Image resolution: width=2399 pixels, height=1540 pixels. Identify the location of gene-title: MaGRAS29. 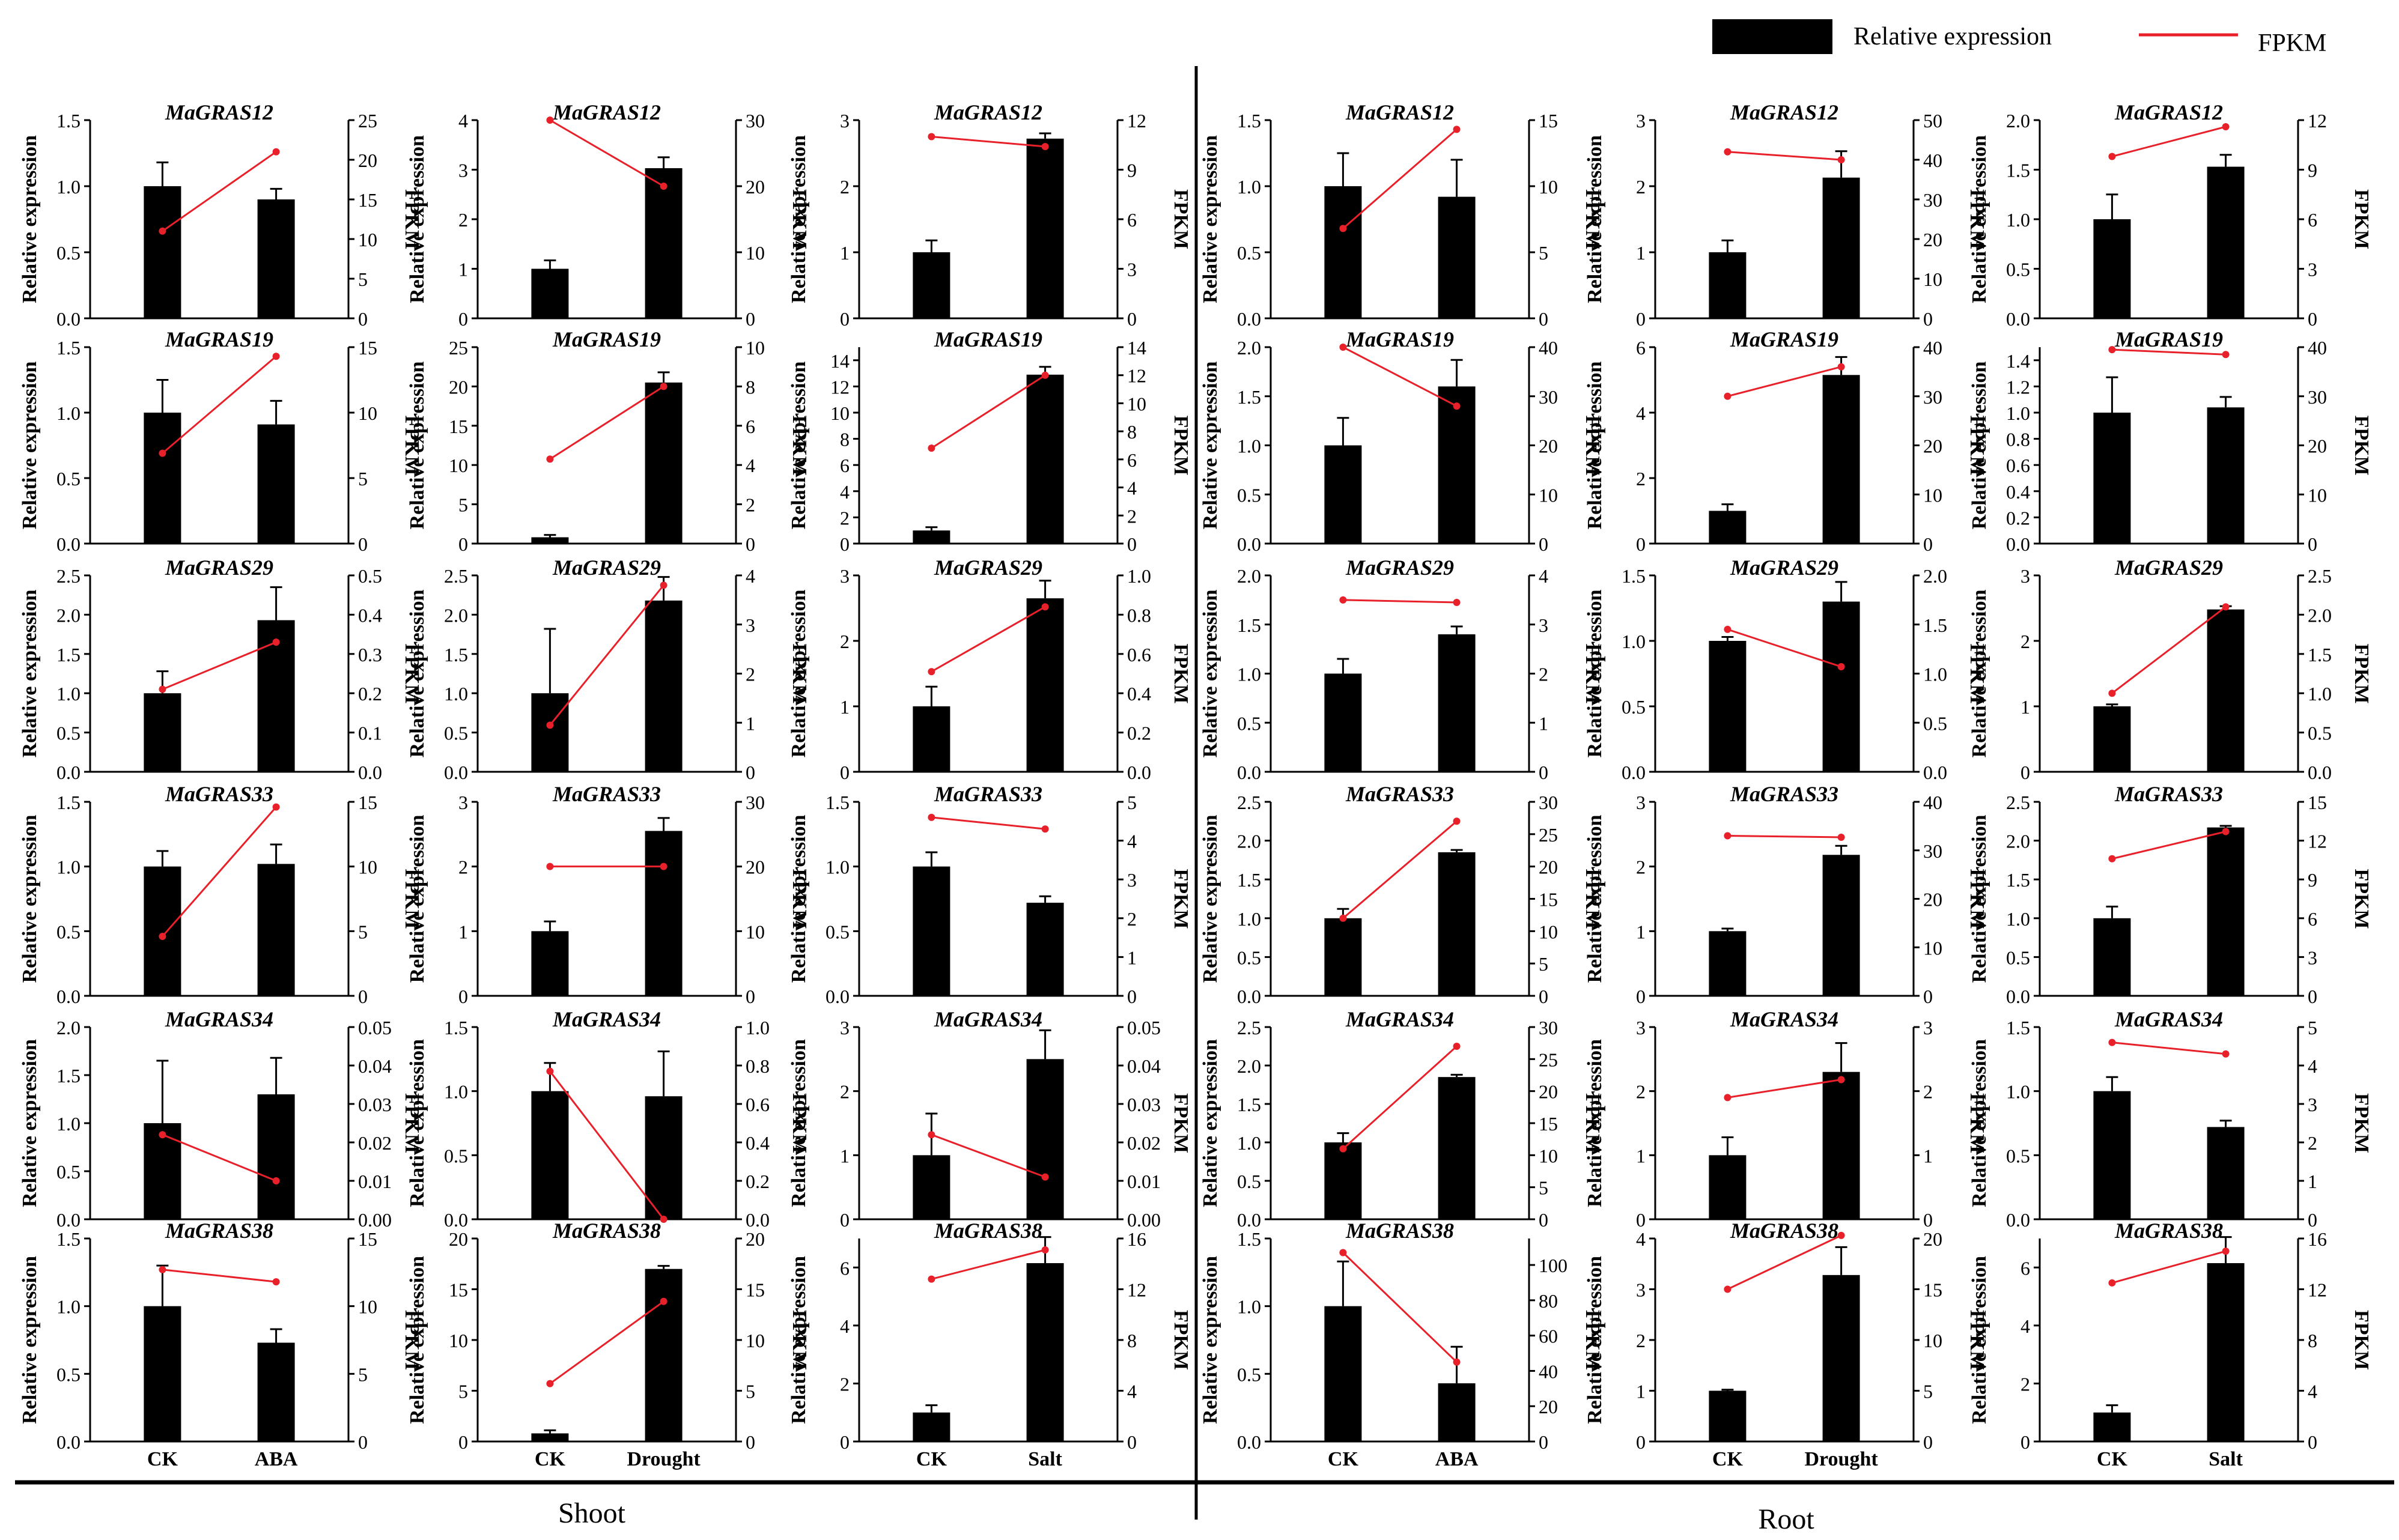
(2168, 568).